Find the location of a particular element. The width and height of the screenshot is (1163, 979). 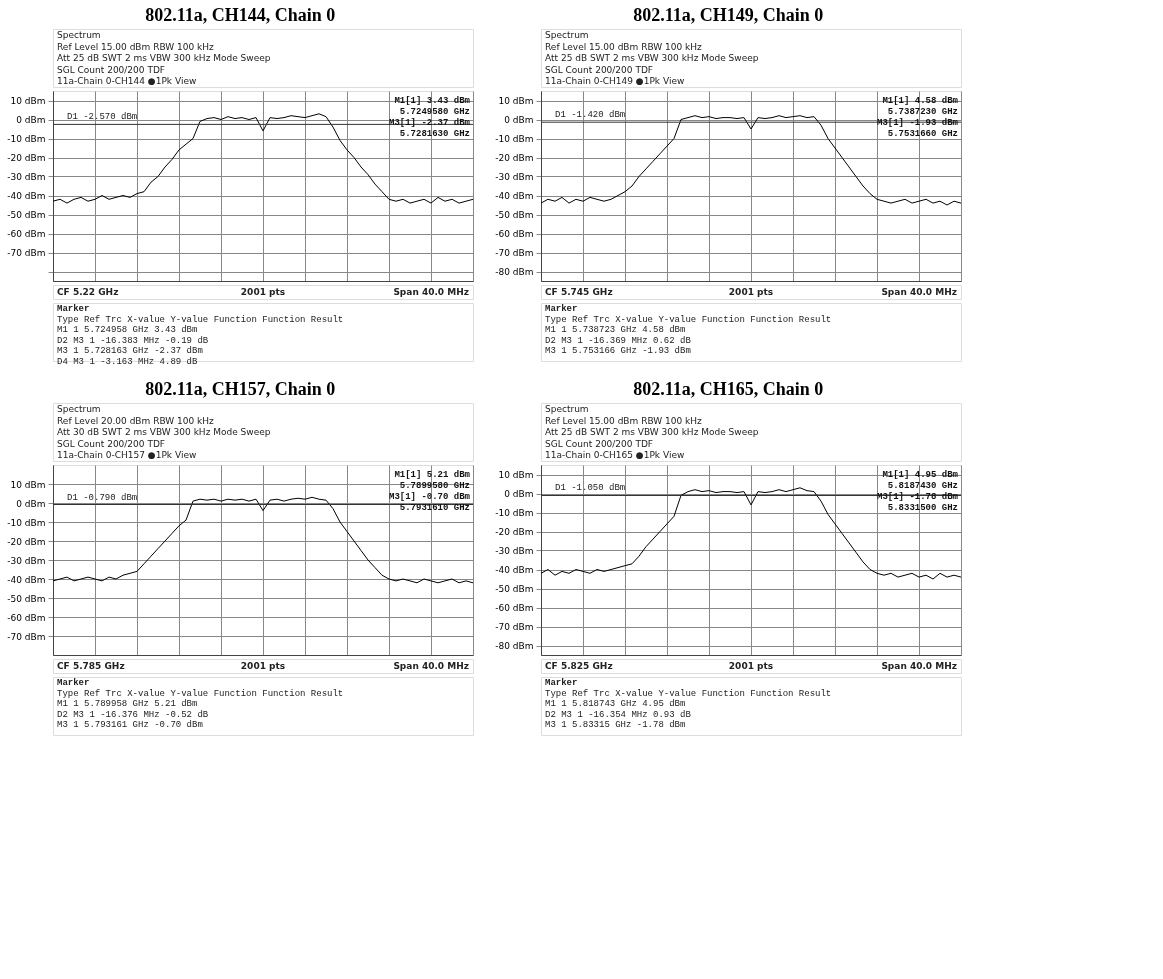

ref-line-label: D1 -2.570 dBm is located at coordinates (102, 117).